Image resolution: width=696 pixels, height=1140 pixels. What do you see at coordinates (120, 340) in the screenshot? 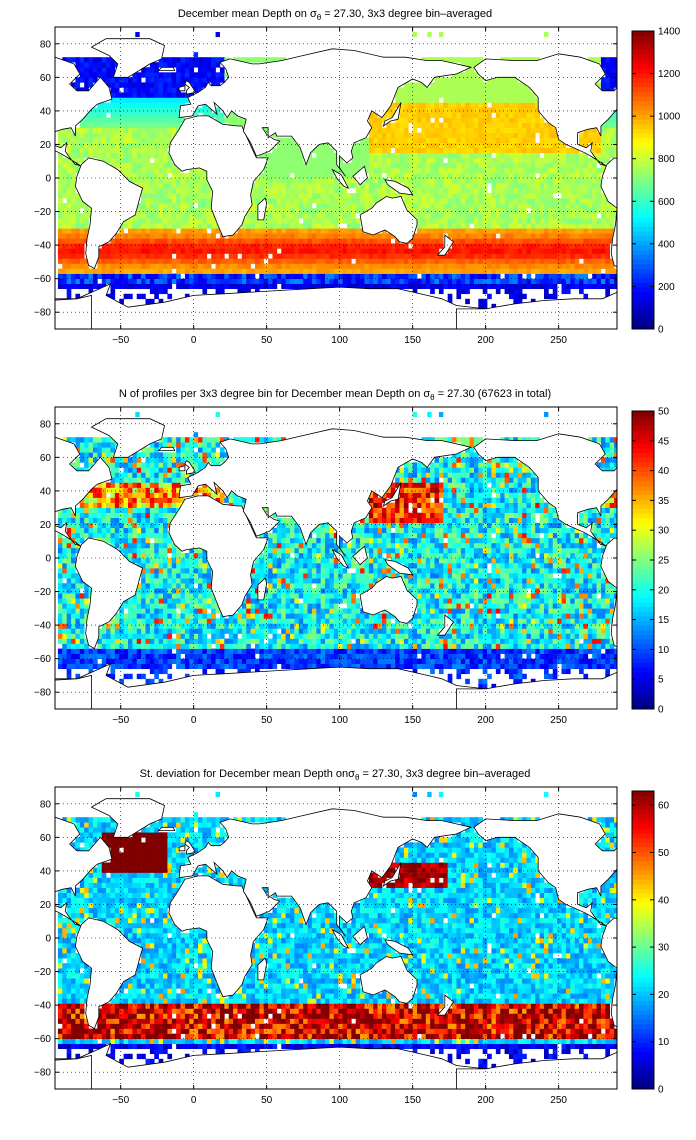
I see `x-tick-label: −50` at bounding box center [120, 340].